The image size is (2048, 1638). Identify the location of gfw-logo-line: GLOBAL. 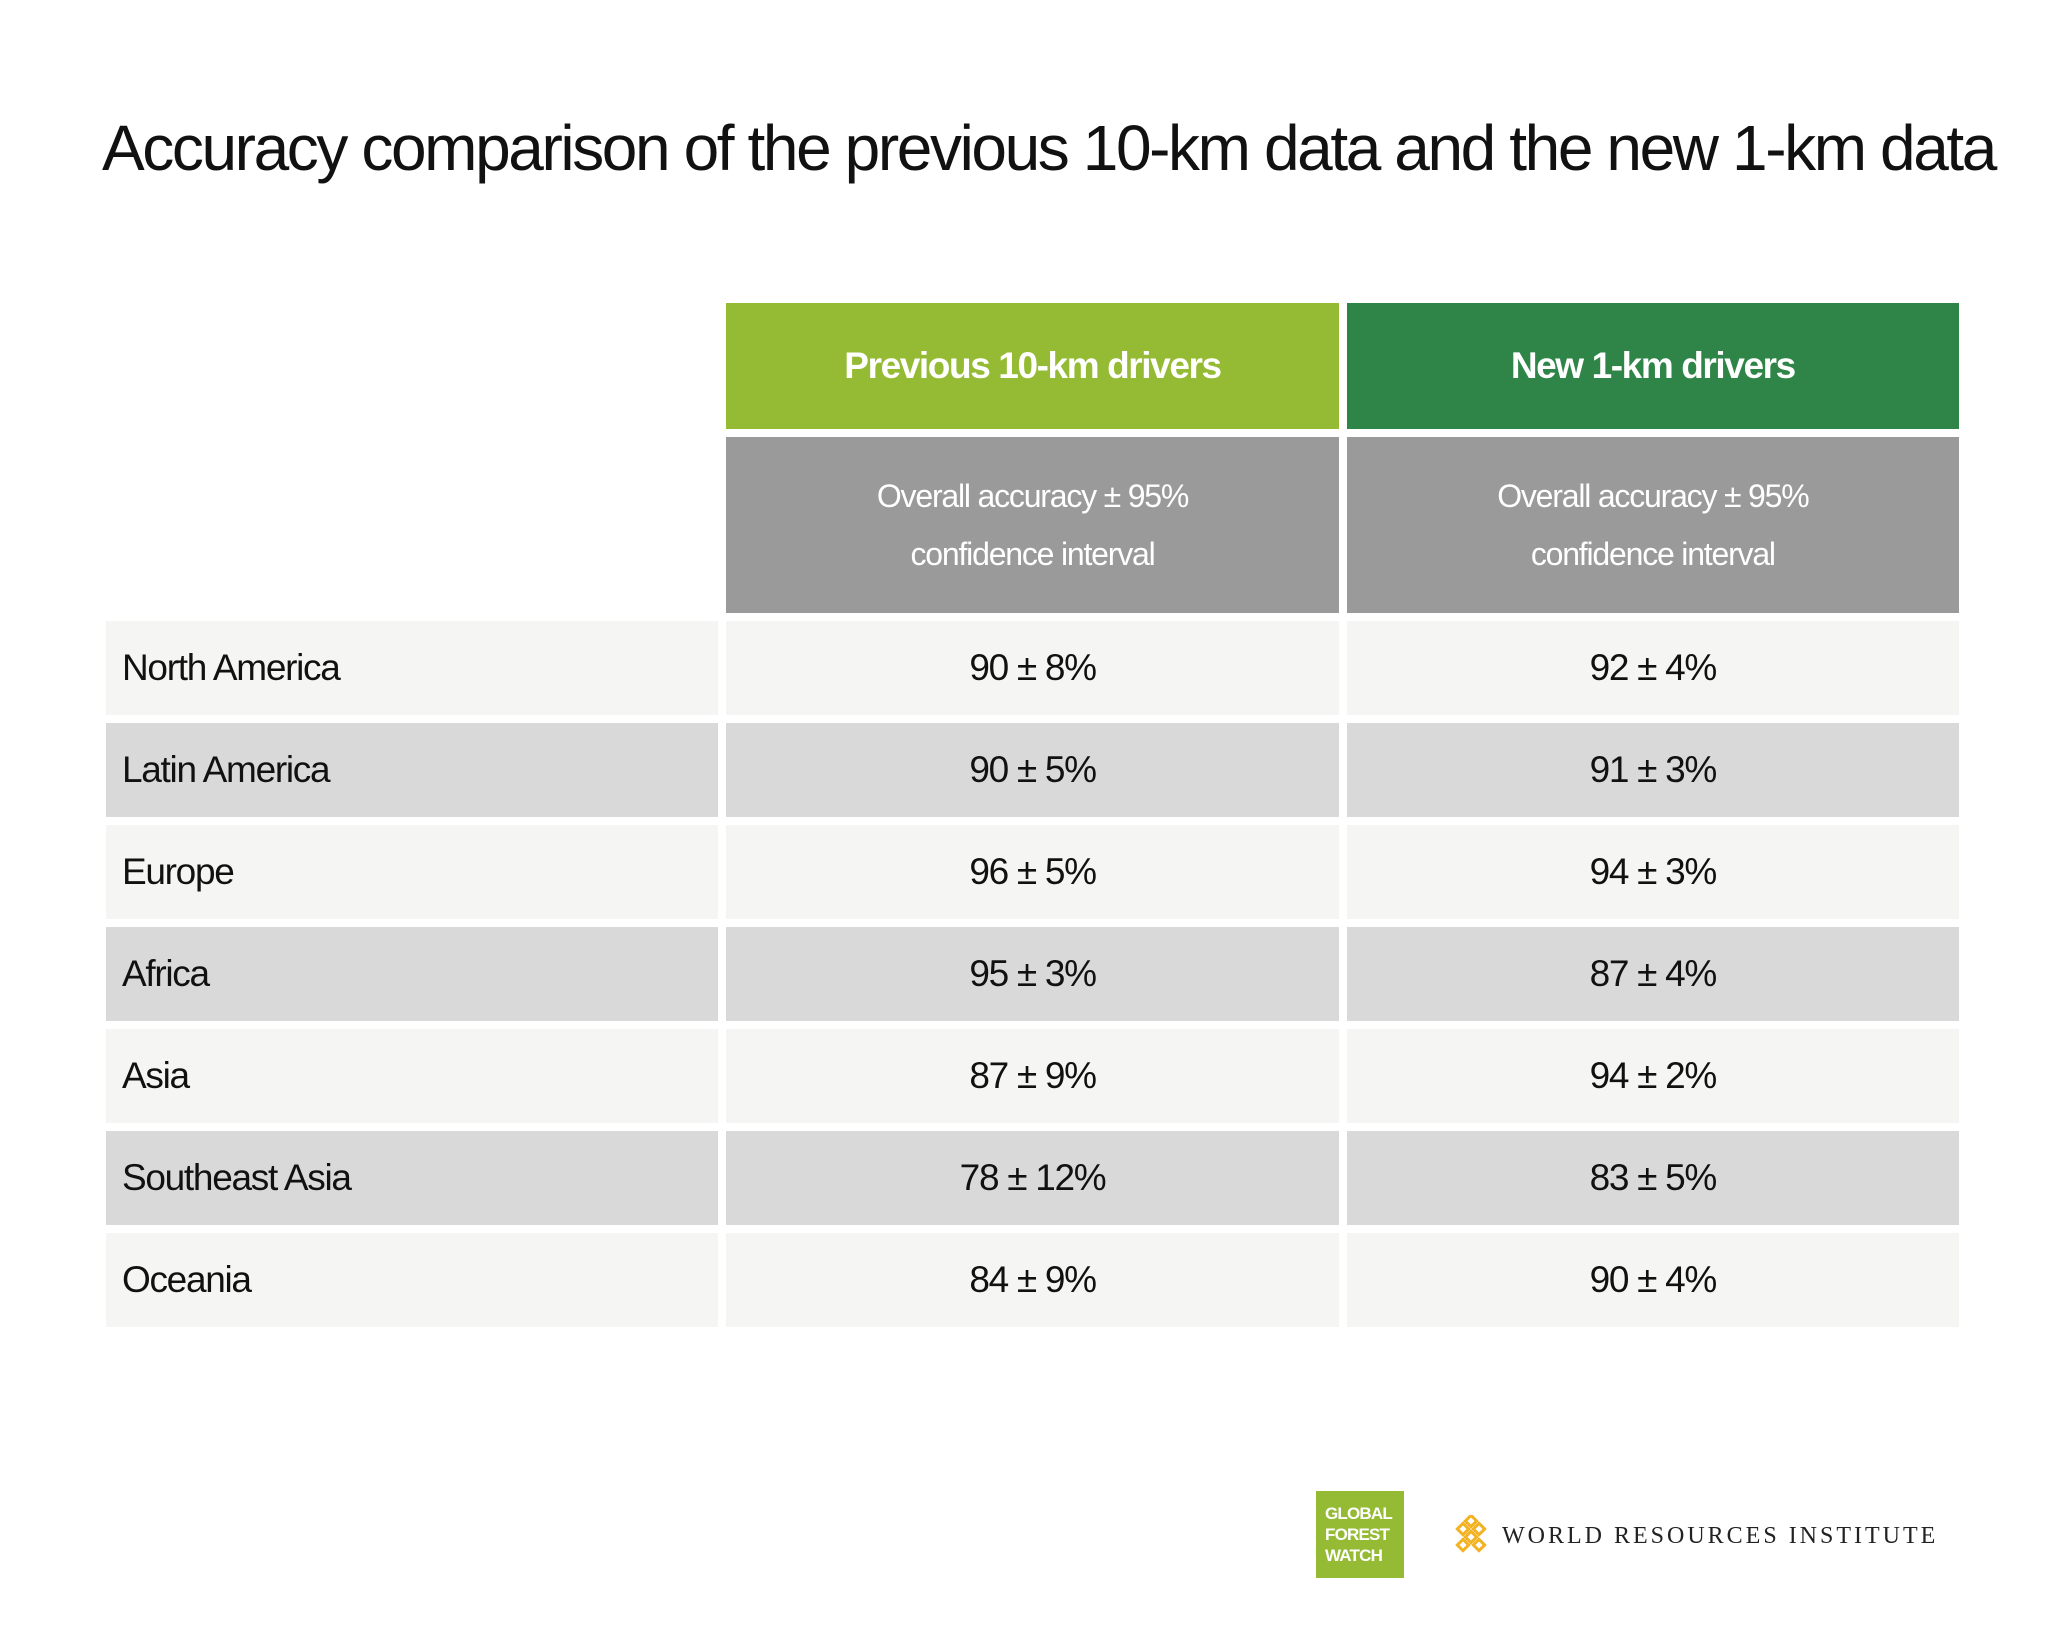
(1359, 1513).